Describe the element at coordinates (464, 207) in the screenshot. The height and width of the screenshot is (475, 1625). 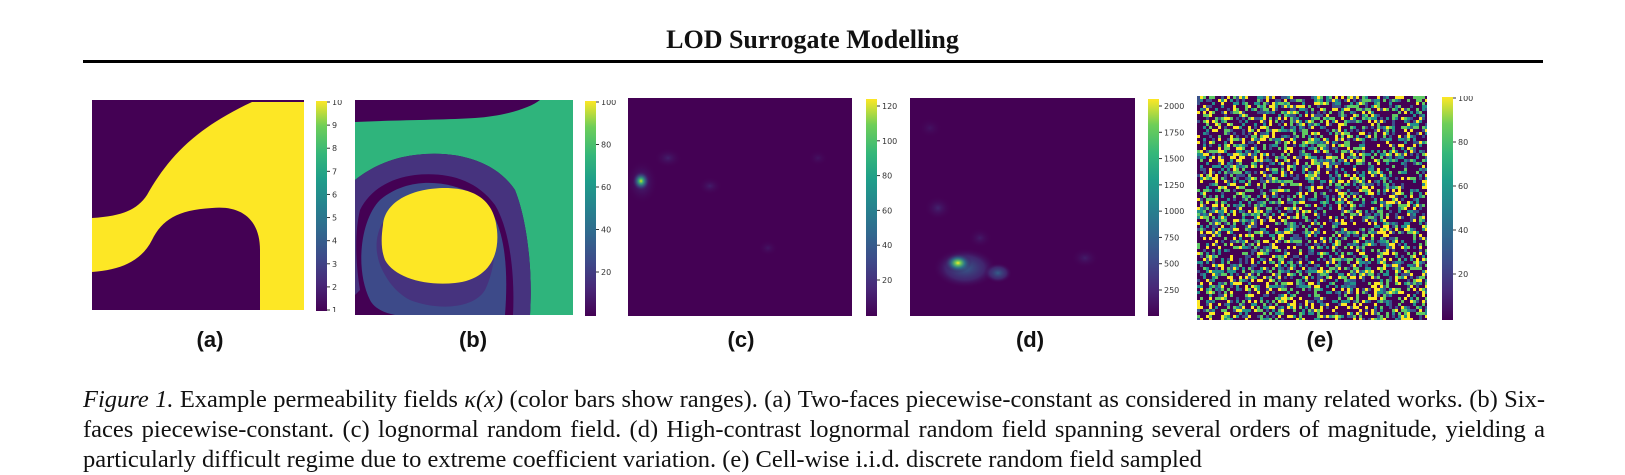
I see `panel-b-field` at that location.